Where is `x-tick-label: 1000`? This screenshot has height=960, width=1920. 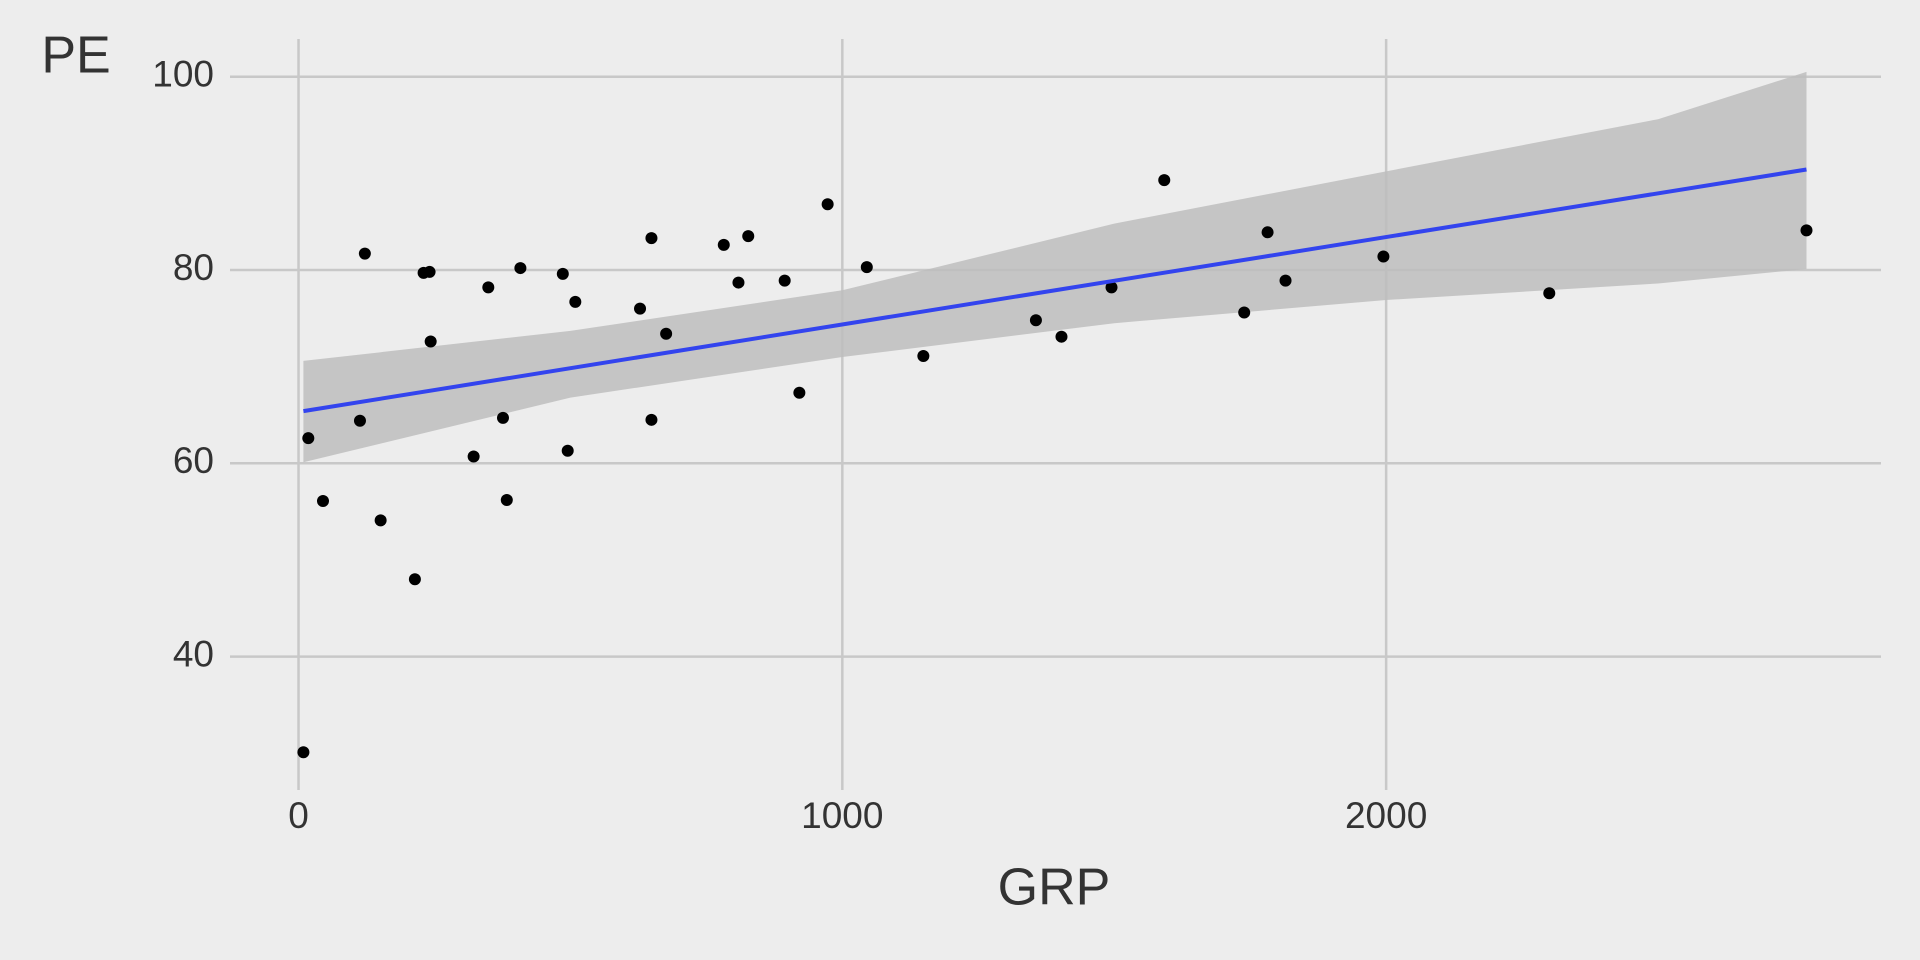
x-tick-label: 1000 is located at coordinates (842, 815).